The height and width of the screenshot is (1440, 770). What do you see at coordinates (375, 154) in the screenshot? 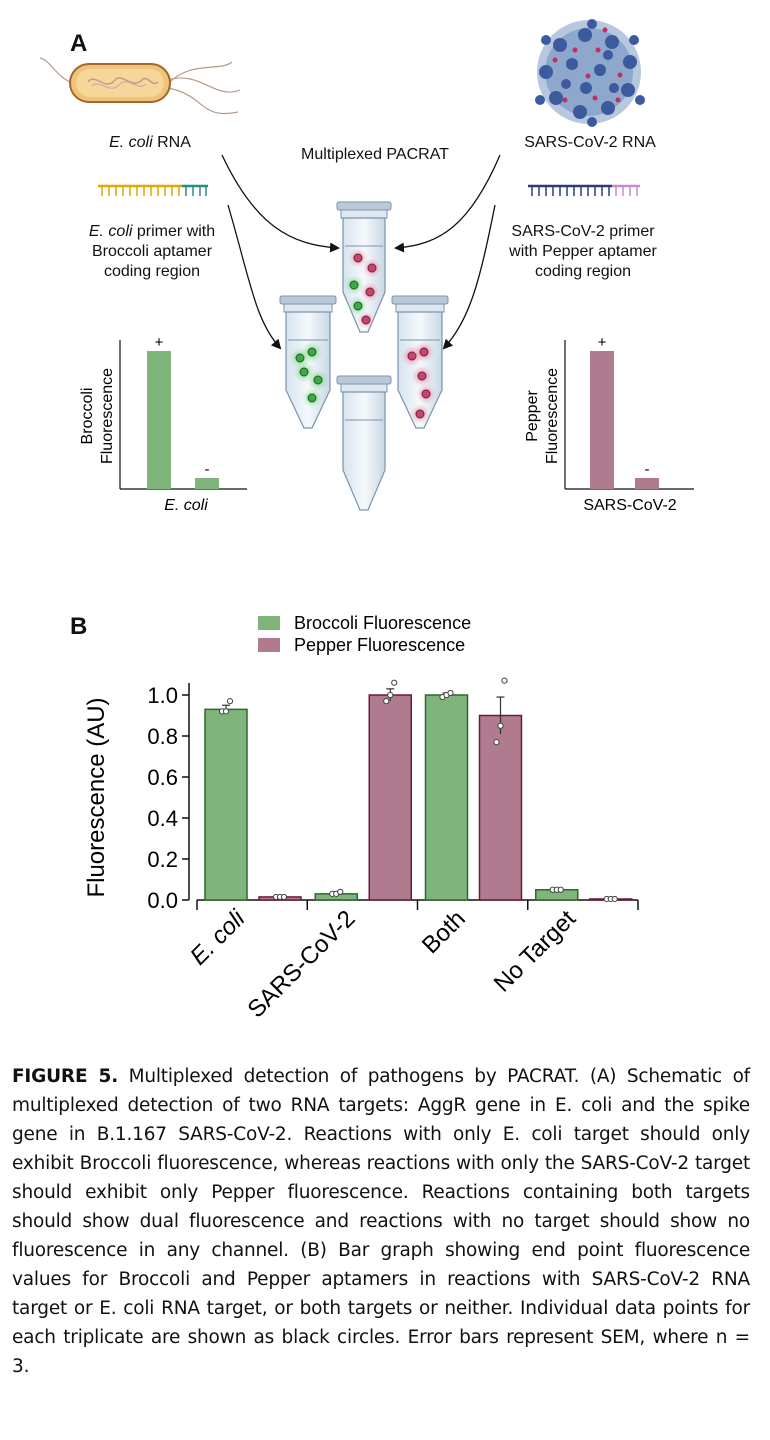
I see `multiplexed-pacrat-title: Multiplexed PACRAT` at bounding box center [375, 154].